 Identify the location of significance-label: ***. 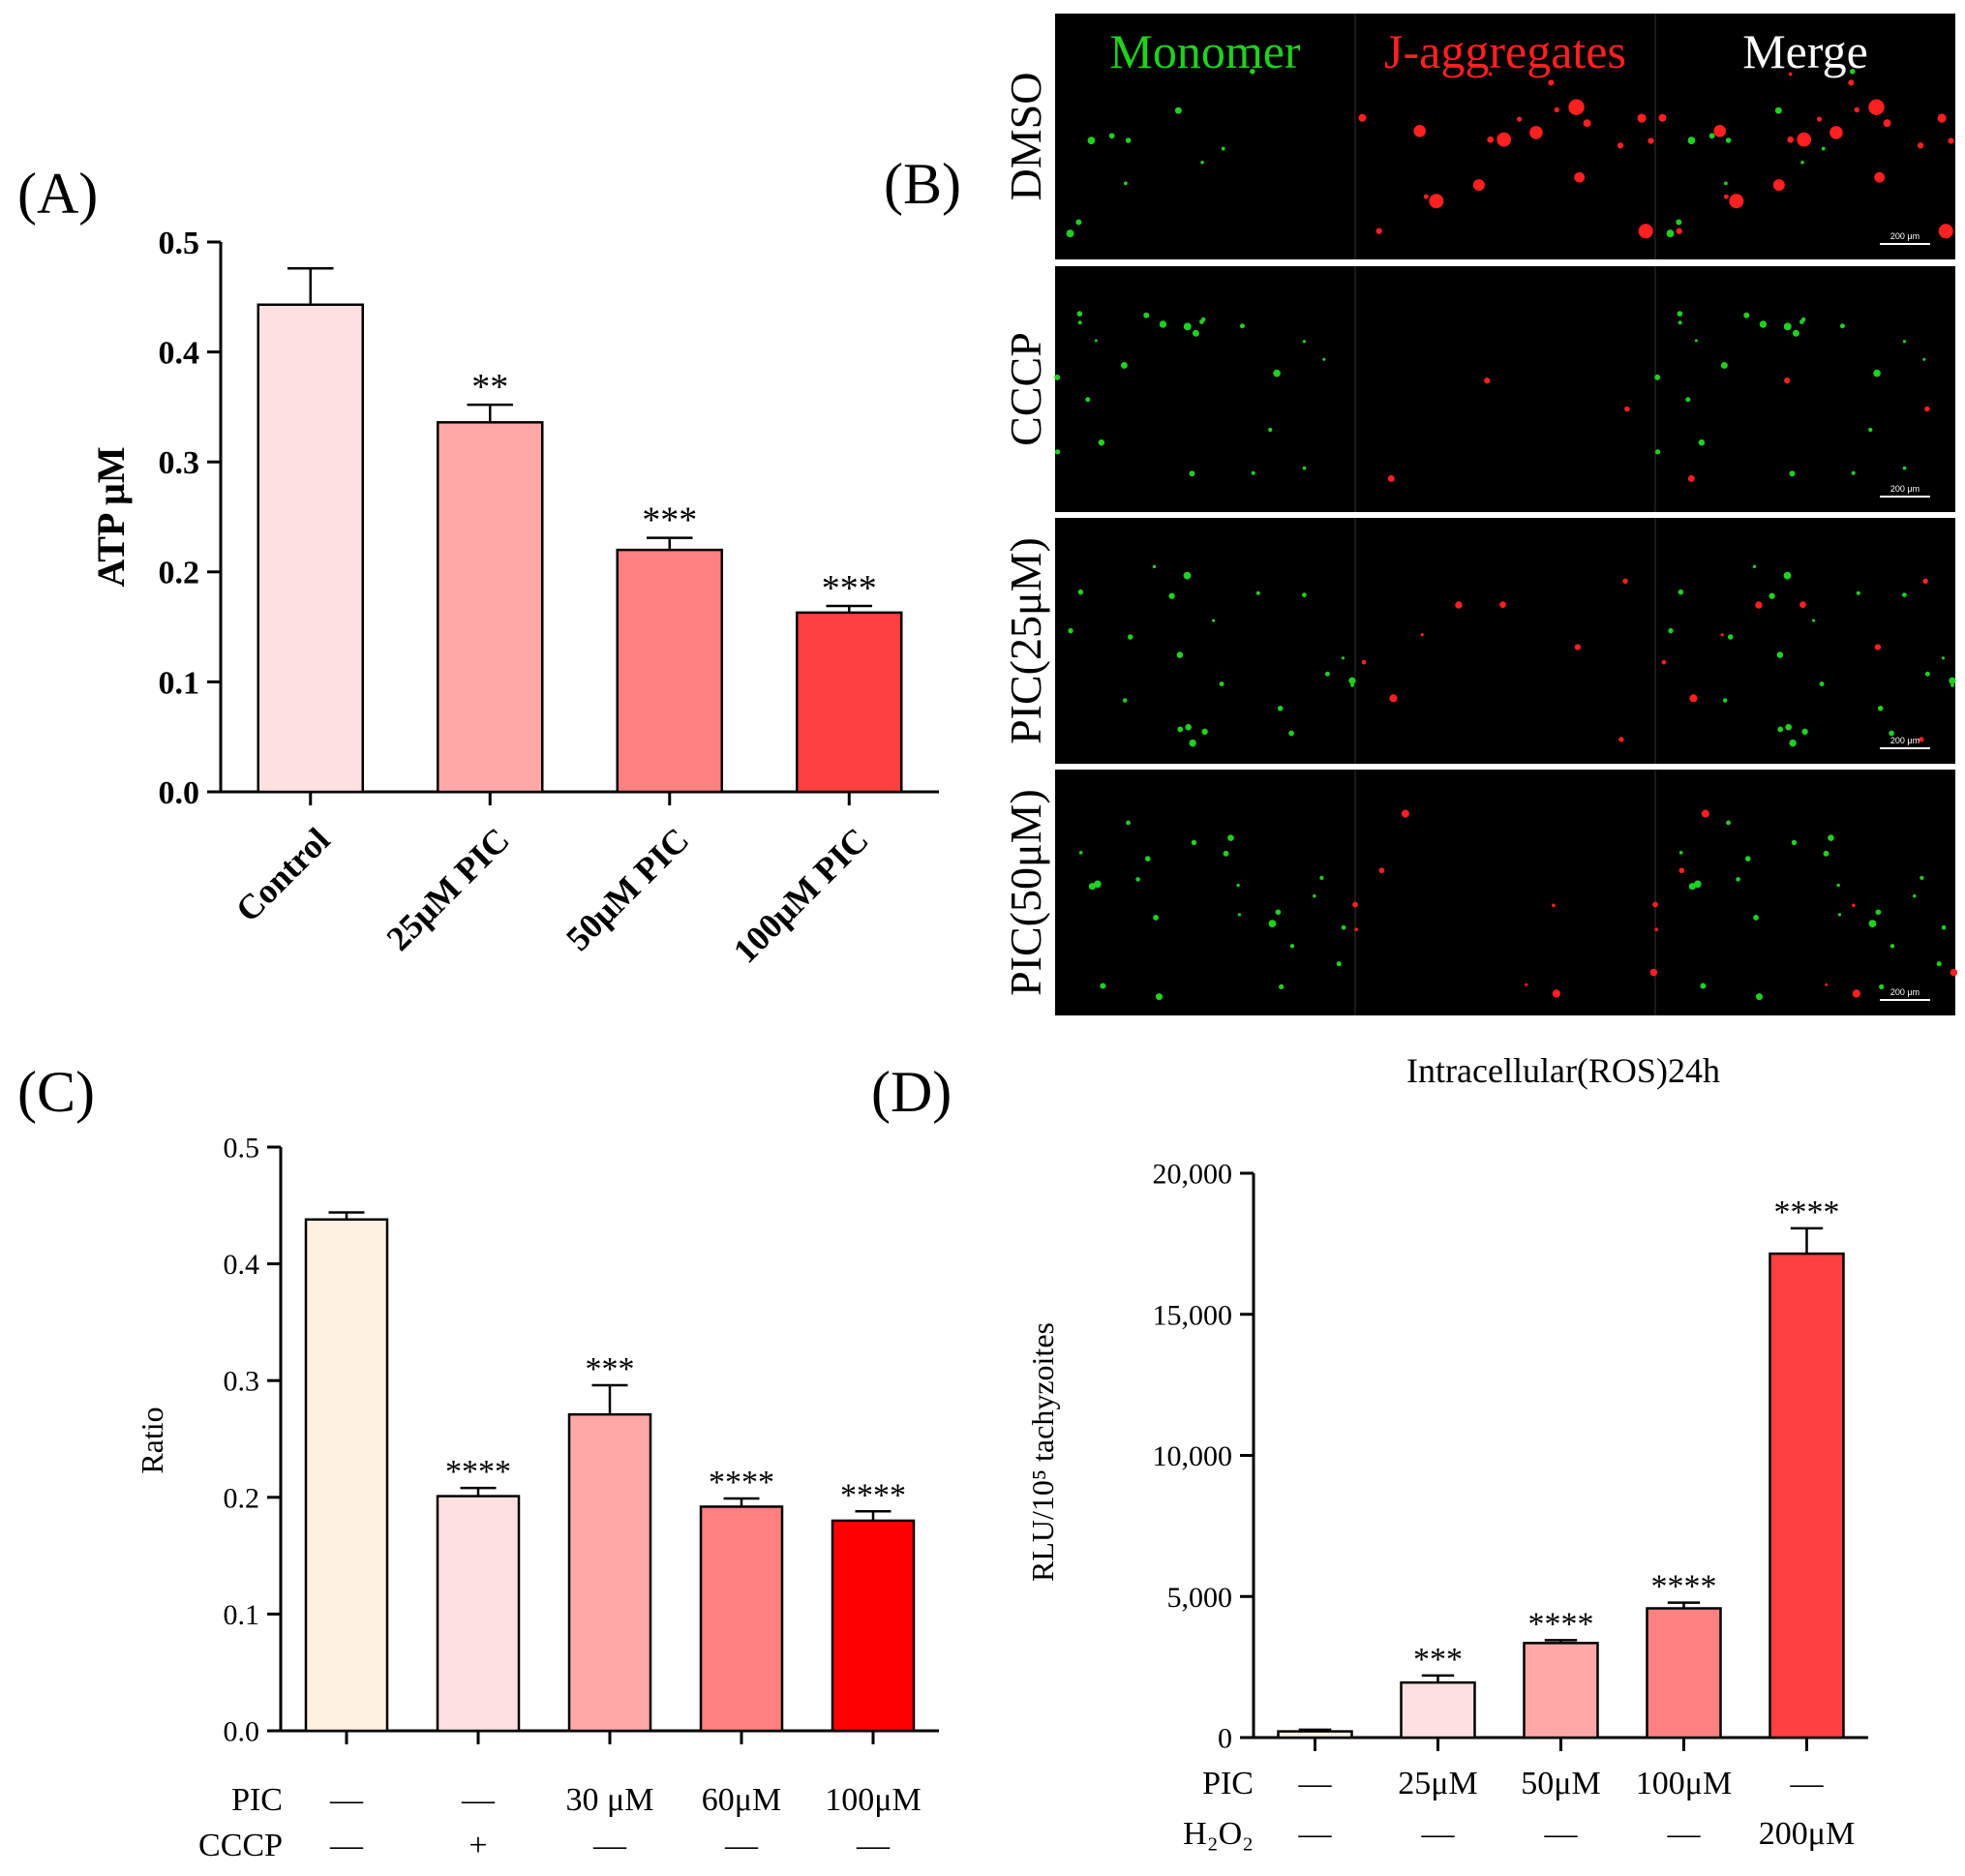
(849, 588).